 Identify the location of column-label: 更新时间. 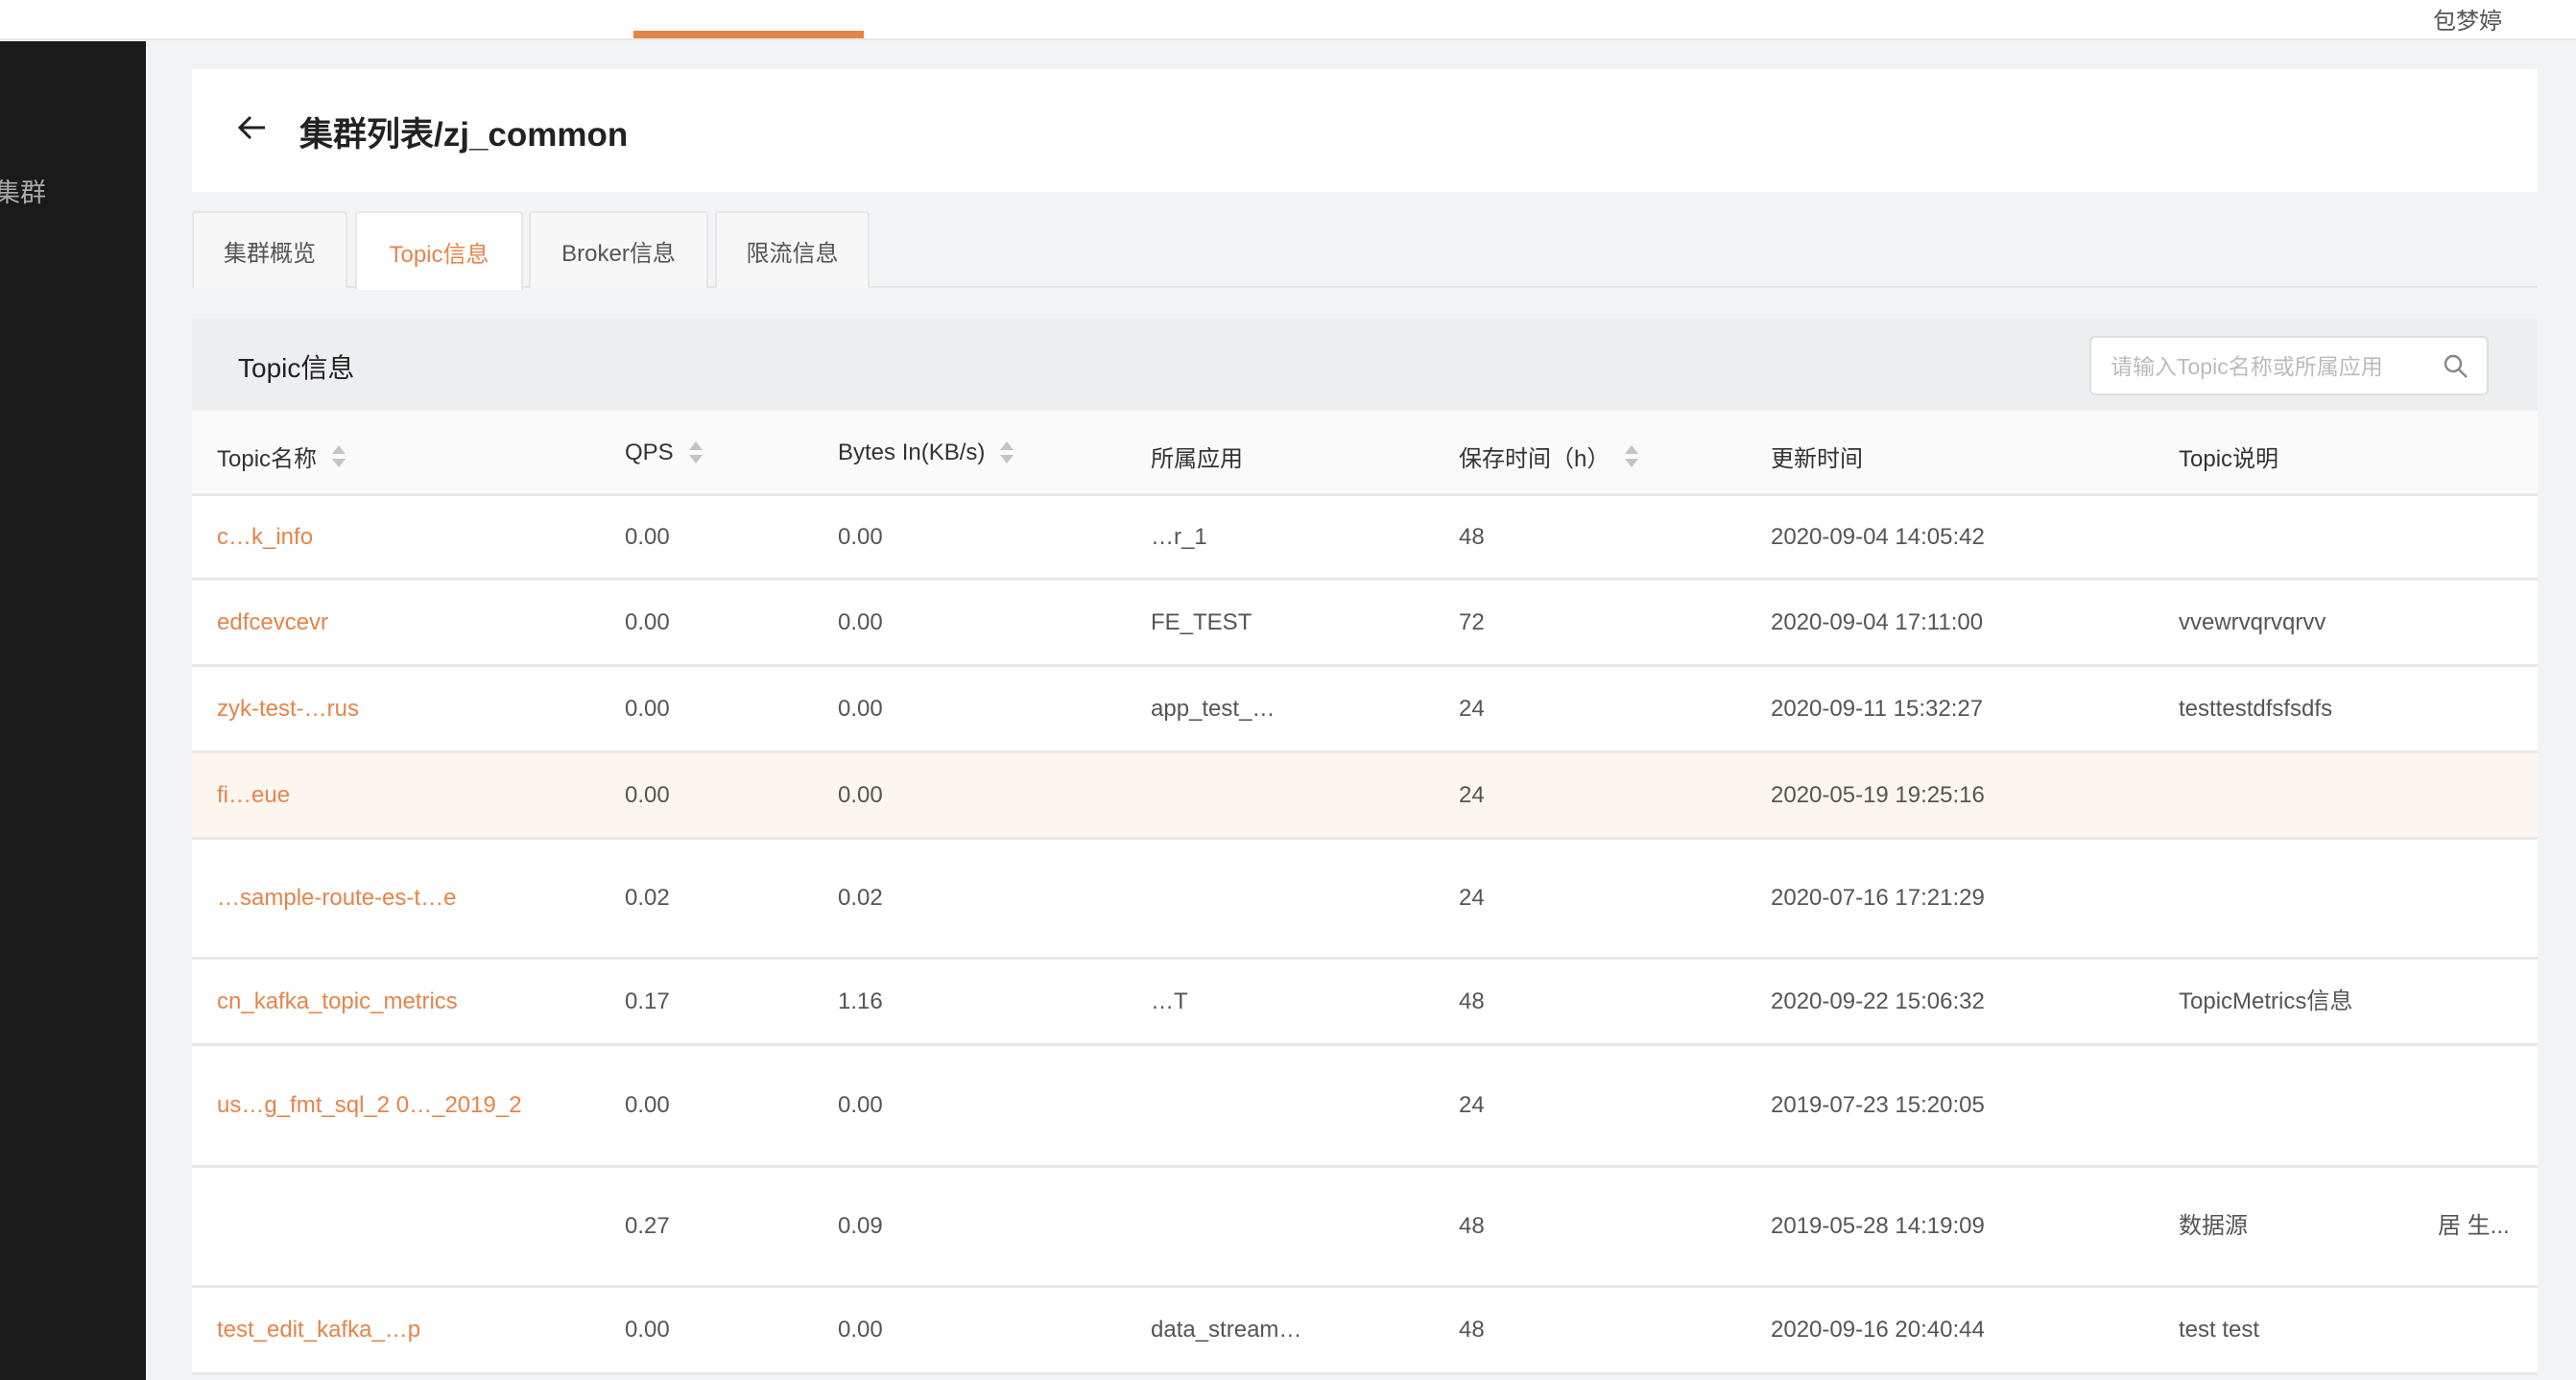
(1817, 459).